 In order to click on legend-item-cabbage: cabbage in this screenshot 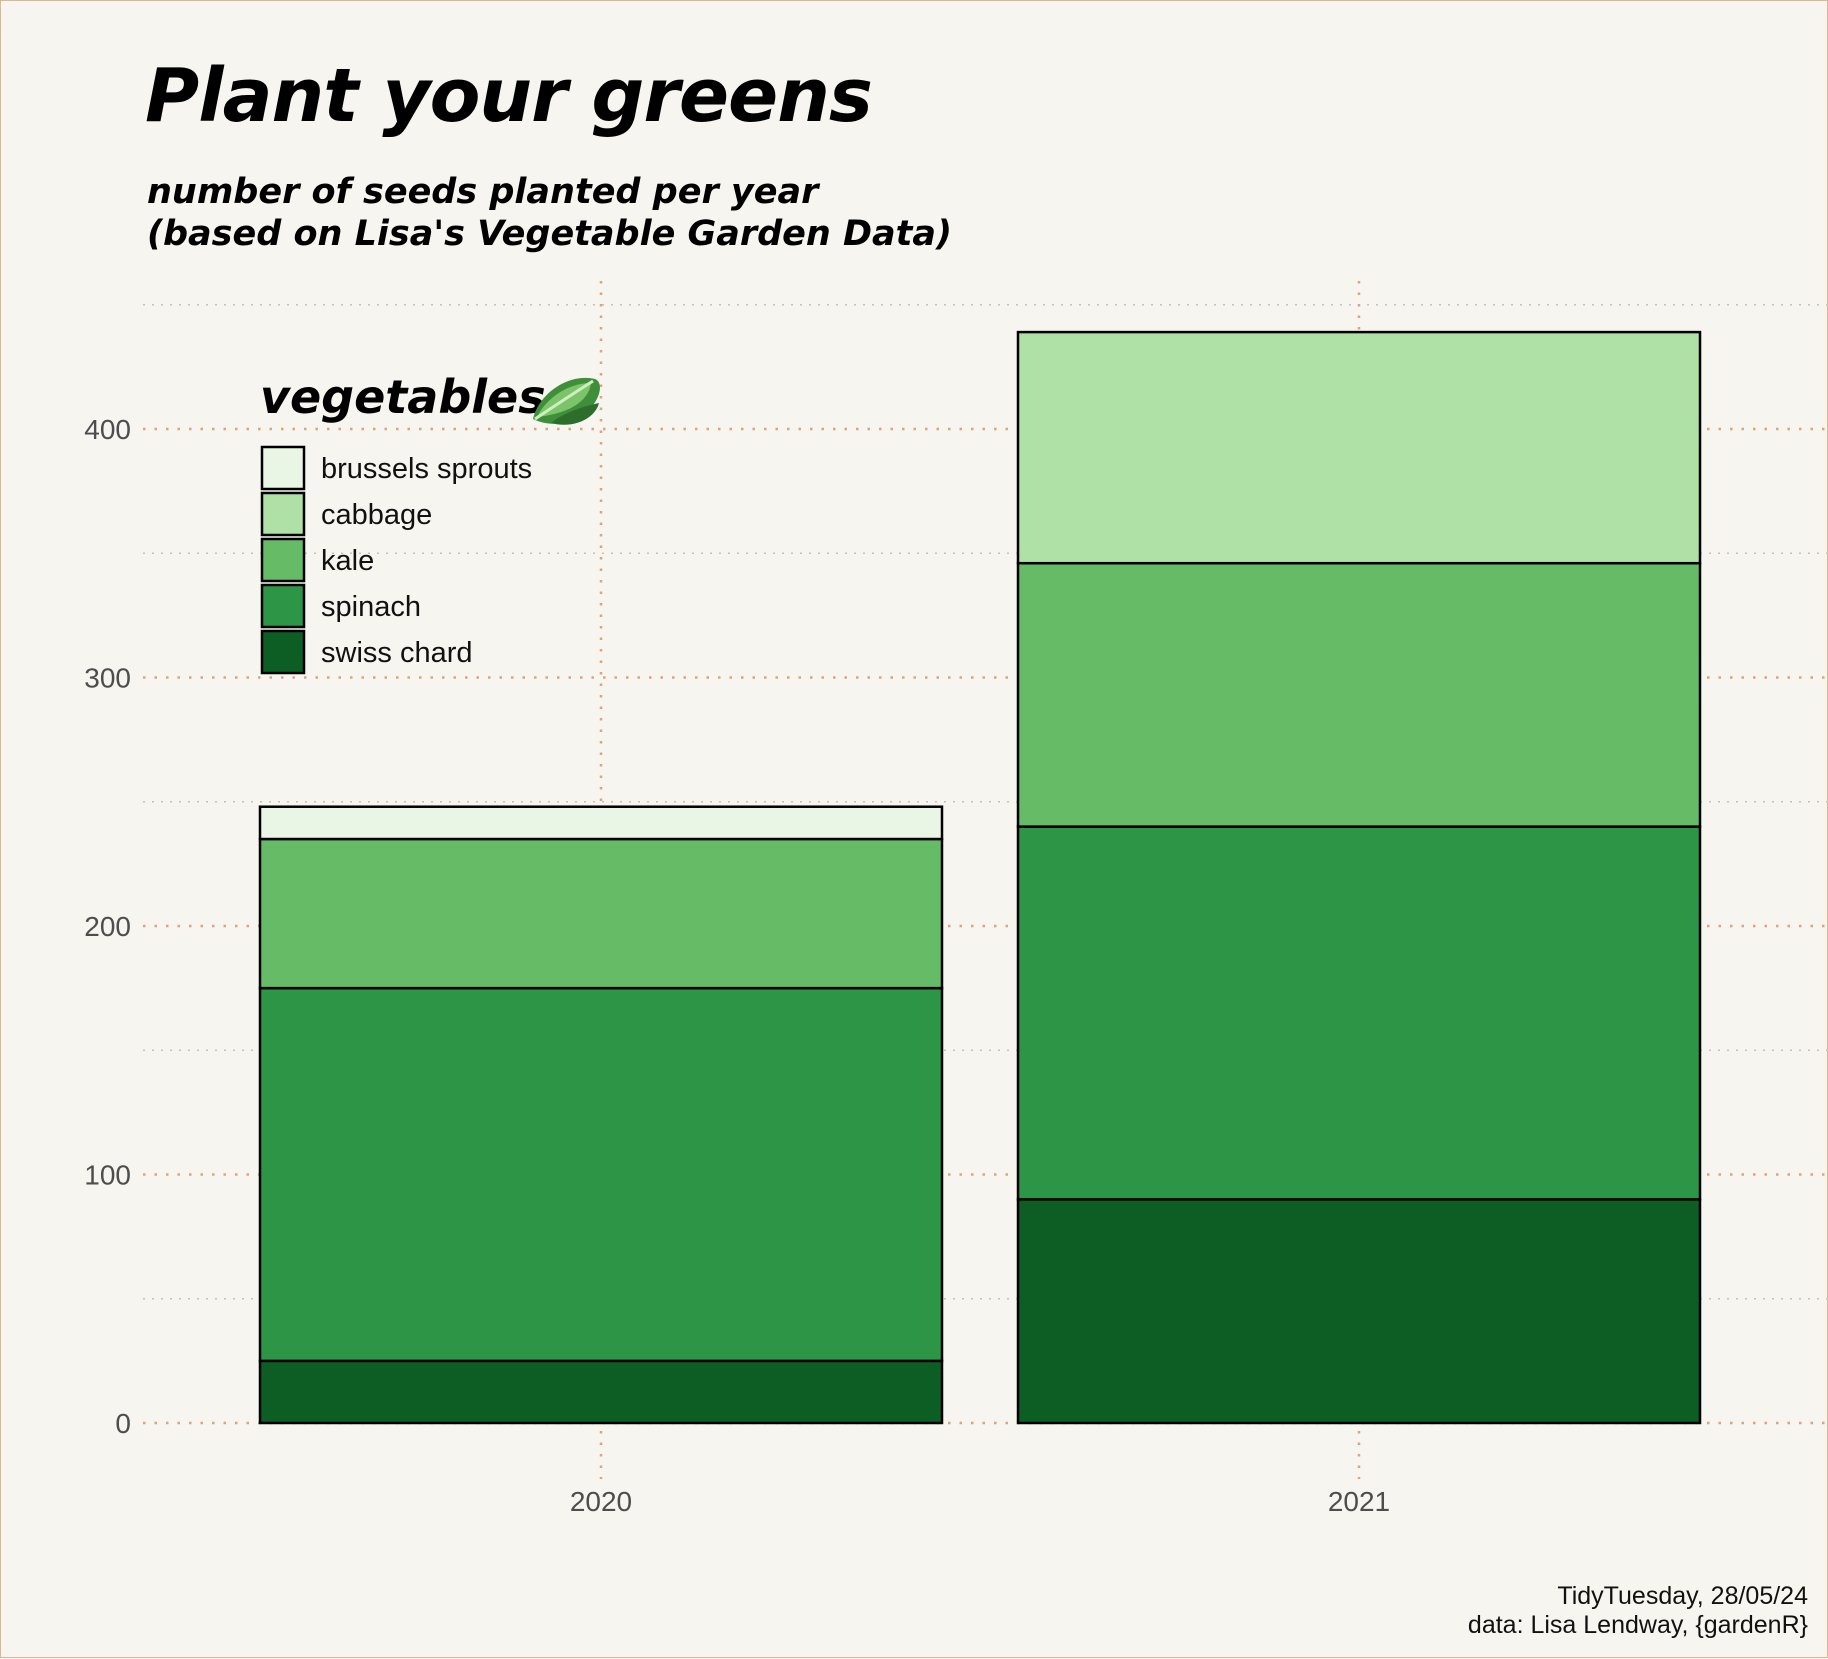, I will do `click(346, 514)`.